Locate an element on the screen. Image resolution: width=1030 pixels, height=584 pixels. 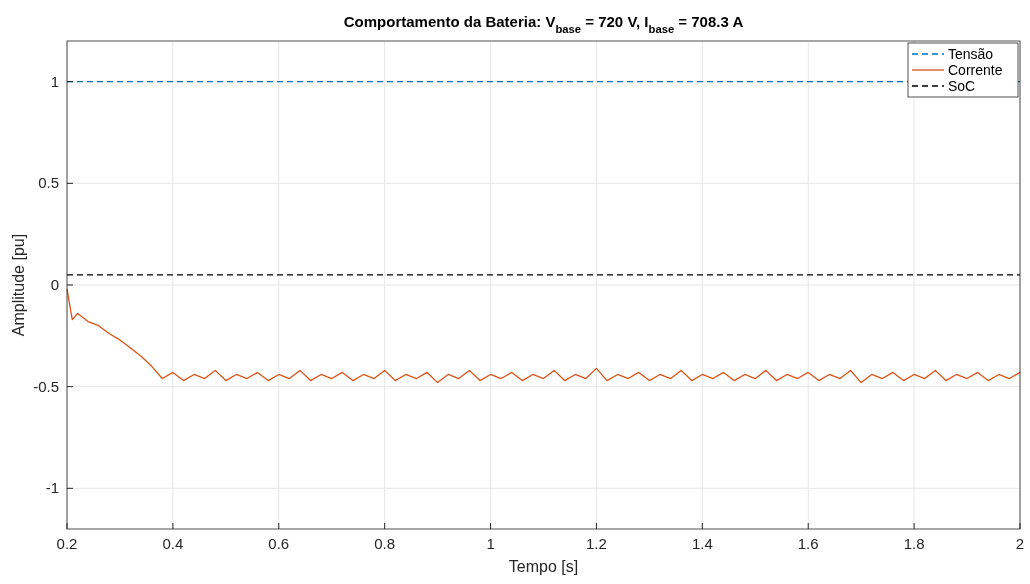
y-tick-label: 1 is located at coordinates (54, 81).